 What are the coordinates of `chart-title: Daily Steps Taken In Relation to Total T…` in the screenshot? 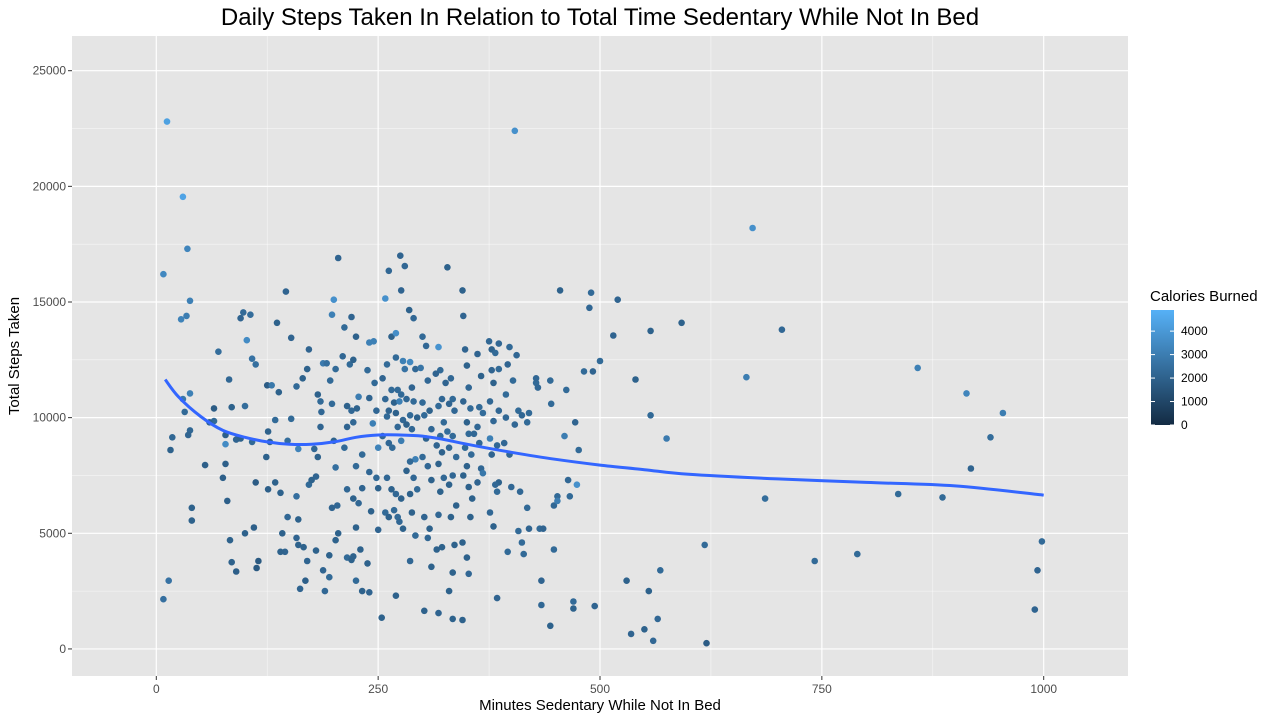 It's located at (600, 17).